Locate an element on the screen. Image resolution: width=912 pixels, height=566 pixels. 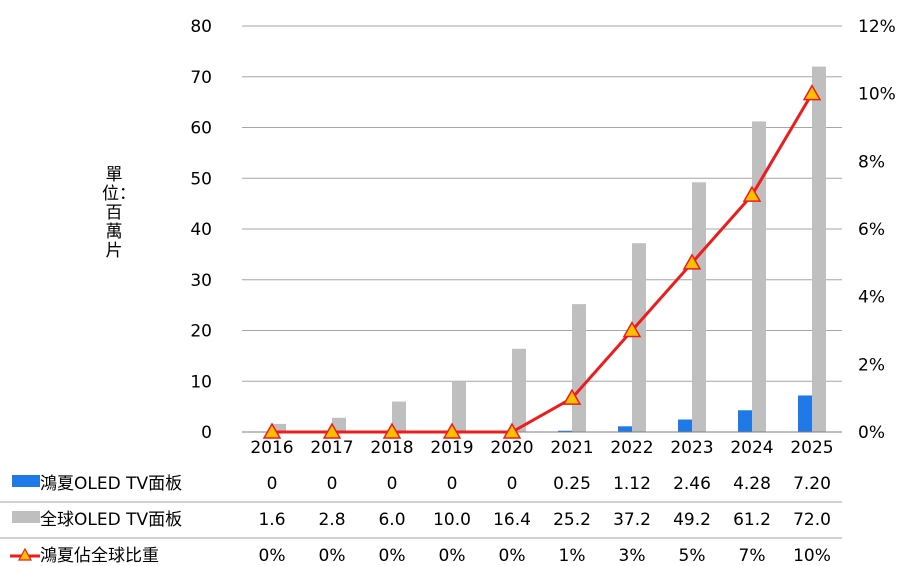
y-tick-label: 30 is located at coordinates (201, 281).